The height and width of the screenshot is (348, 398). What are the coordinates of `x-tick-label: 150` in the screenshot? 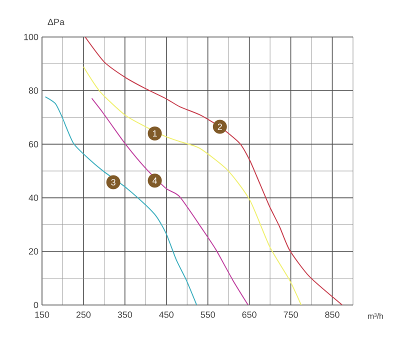 It's located at (42, 315).